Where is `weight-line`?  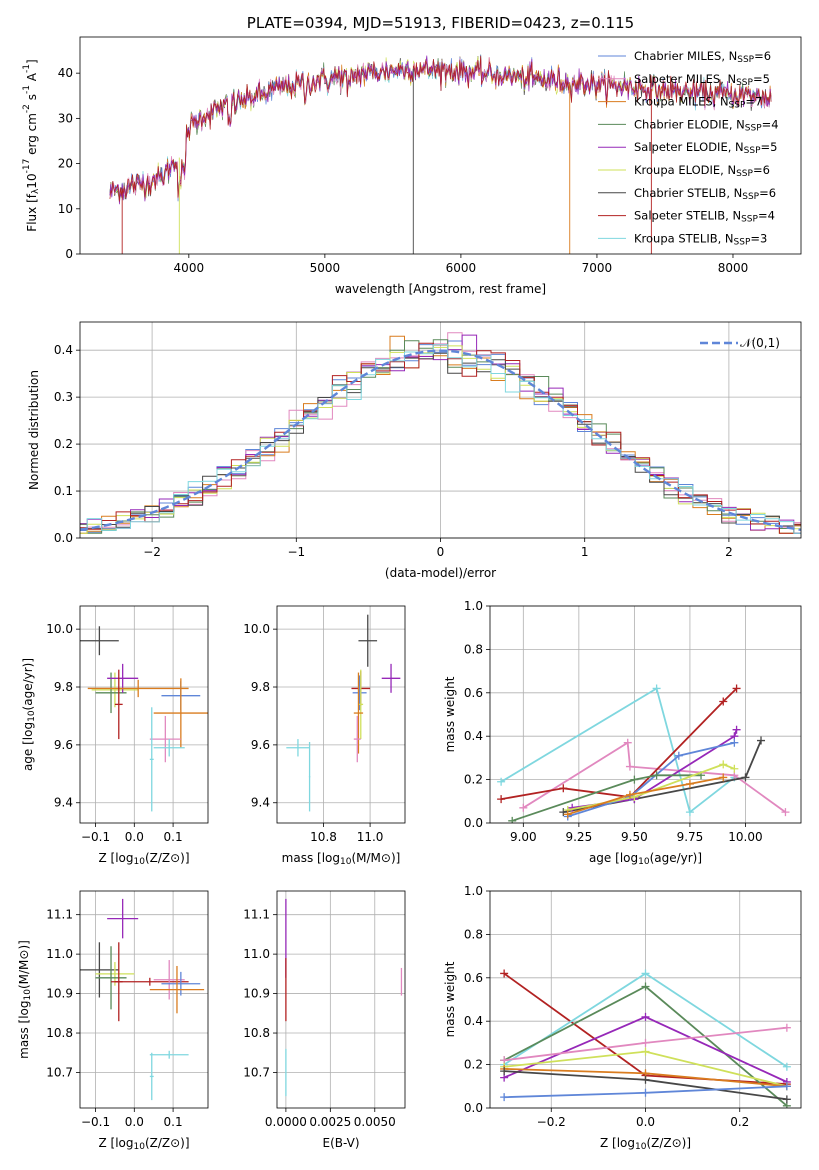
weight-line is located at coordinates (617, 750).